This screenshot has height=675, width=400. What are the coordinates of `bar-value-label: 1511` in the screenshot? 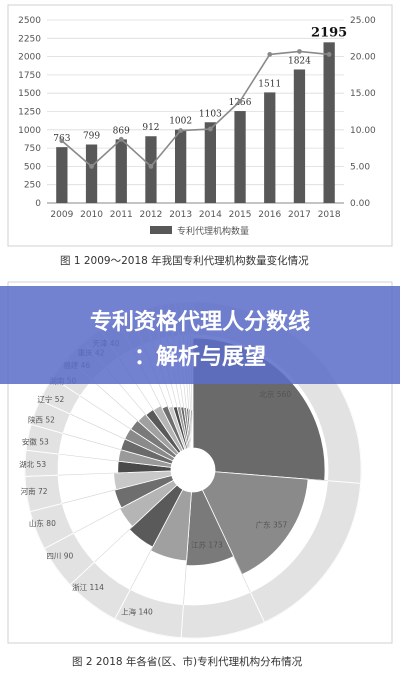 It's located at (269, 84).